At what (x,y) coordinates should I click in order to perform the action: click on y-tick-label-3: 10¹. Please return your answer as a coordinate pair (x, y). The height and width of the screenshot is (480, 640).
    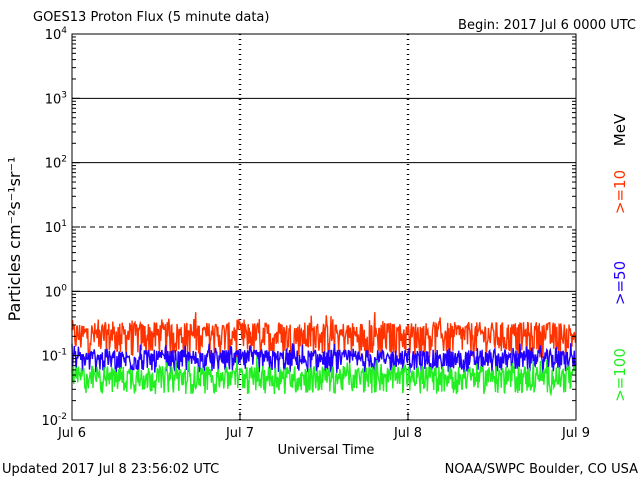
    Looking at the image, I should click on (56, 227).